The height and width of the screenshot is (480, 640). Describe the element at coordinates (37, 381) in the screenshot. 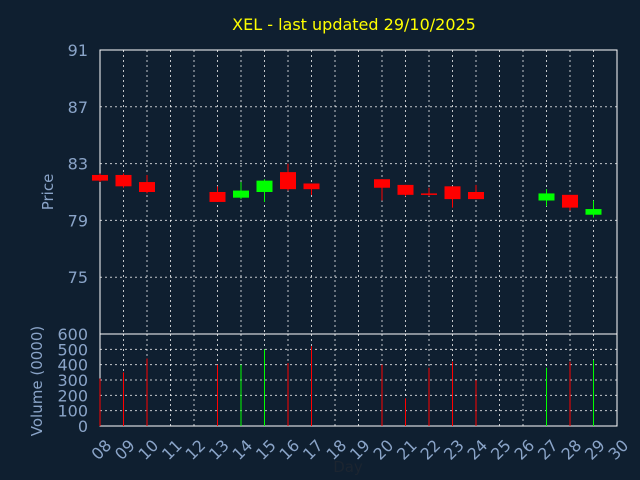

I see `volume-axis-label: Volume (0000)` at that location.